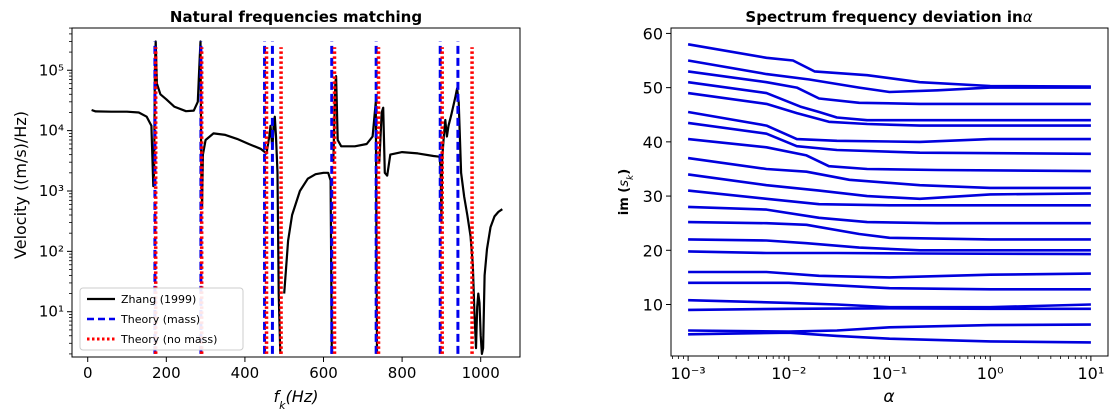 The width and height of the screenshot is (1117, 410). What do you see at coordinates (51, 312) in the screenshot?
I see `left-y-tick-label: 10¹` at bounding box center [51, 312].